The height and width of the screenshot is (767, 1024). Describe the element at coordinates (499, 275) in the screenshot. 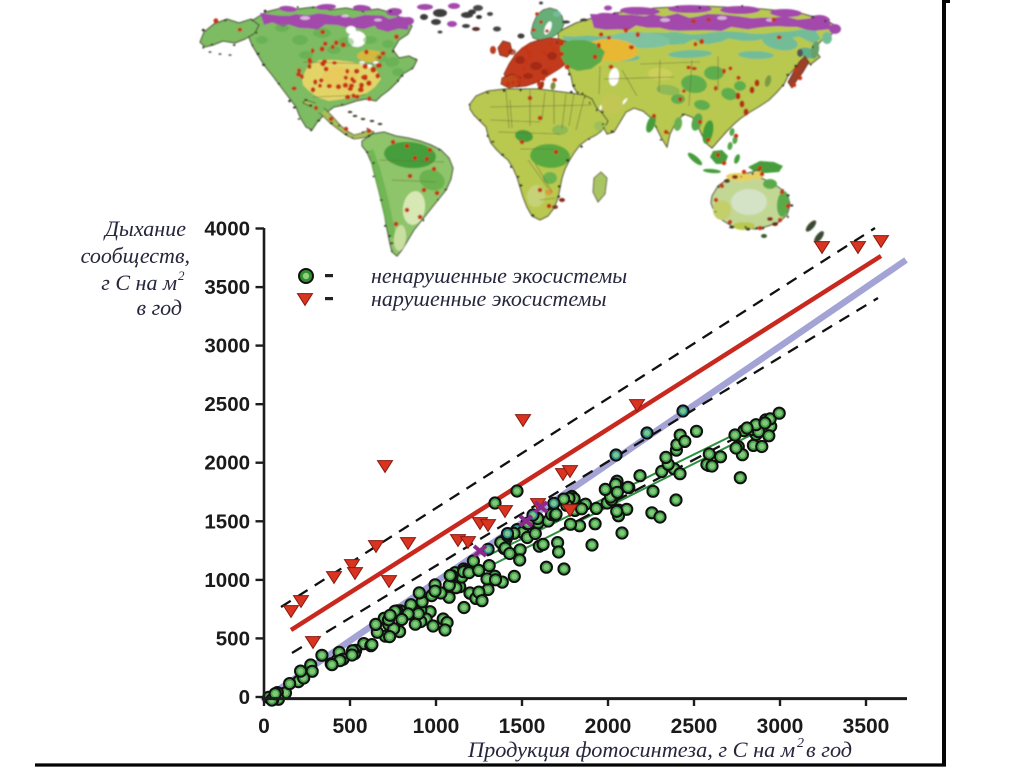

I see `svg-text: ненарушенные экосистемы` at that location.